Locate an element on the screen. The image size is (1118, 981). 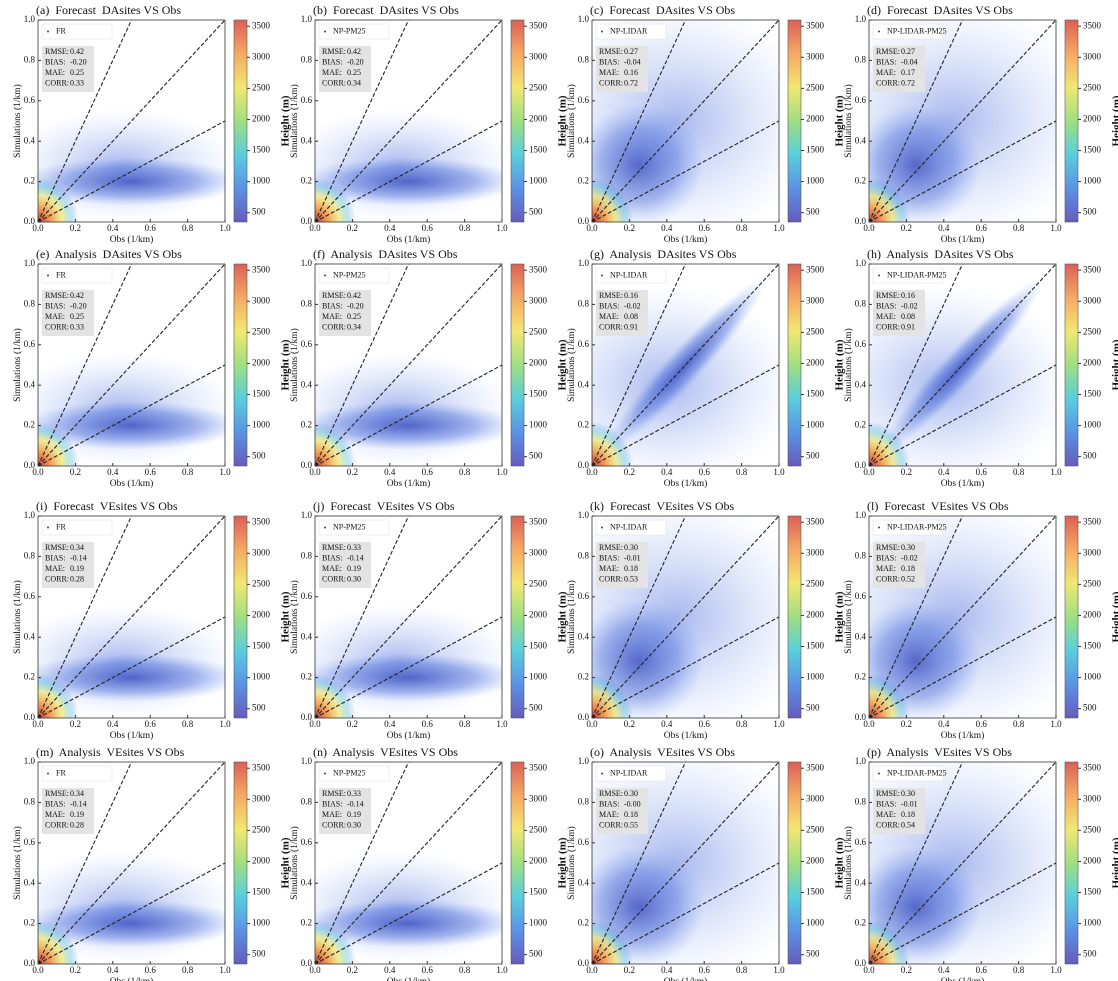
chart-title: (f) Analysis DAsites VS Obs is located at coordinates (385, 254).